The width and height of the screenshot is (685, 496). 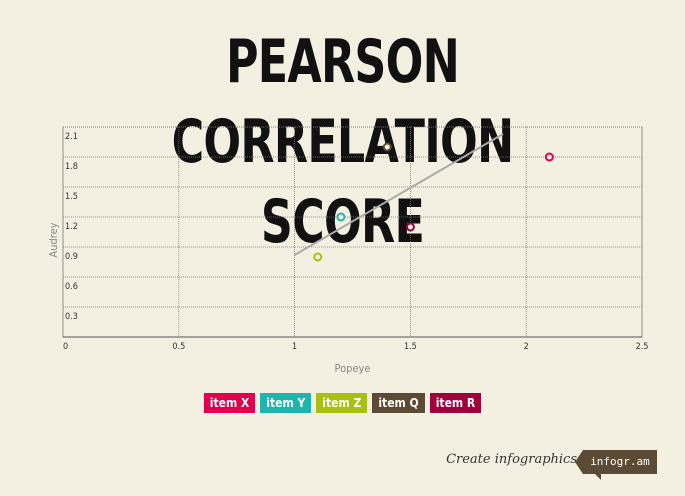 I want to click on infogram-badge: infogr.am, so click(x=616, y=465).